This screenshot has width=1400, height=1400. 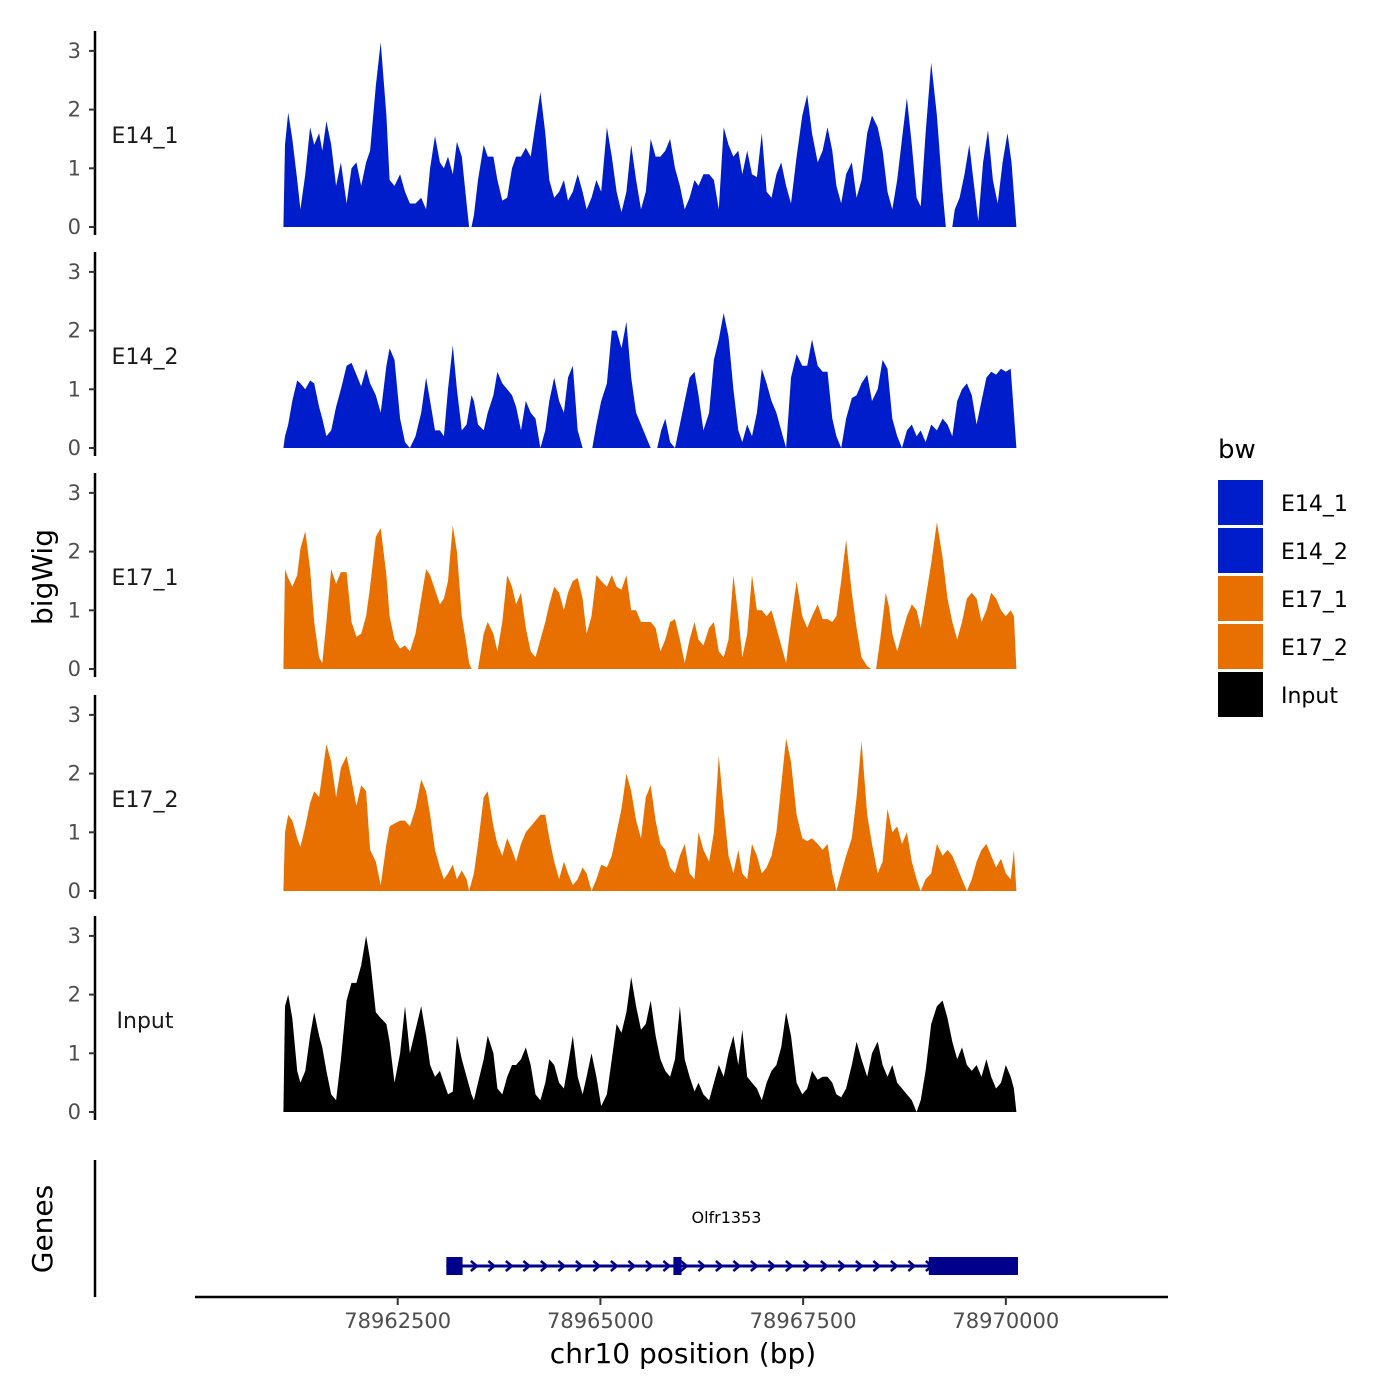 What do you see at coordinates (1314, 504) in the screenshot?
I see `legend-label: E14_1` at bounding box center [1314, 504].